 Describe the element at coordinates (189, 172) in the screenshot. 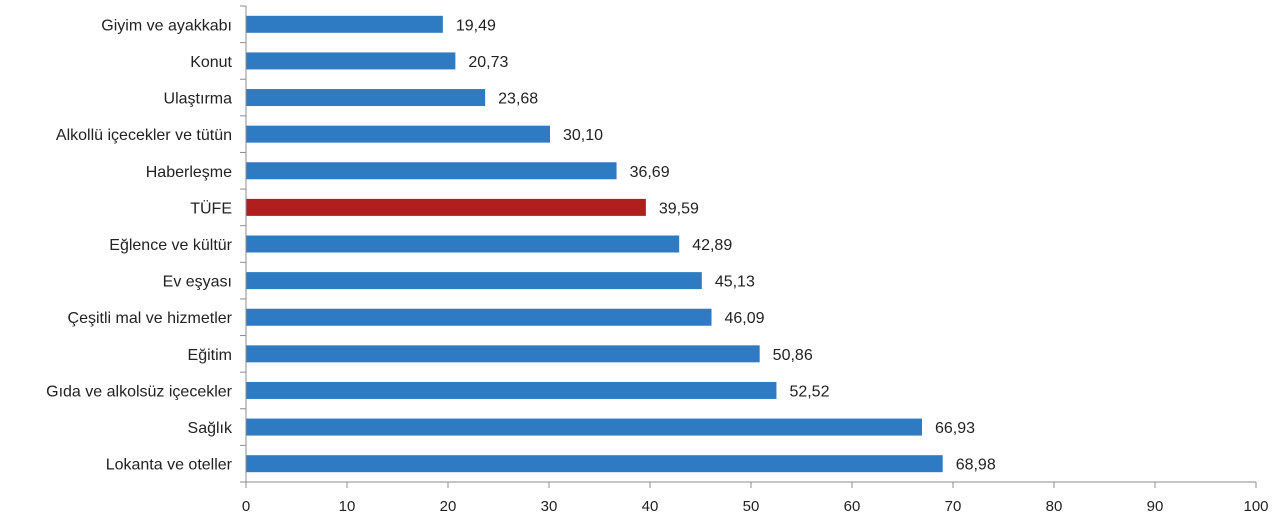

I see `category-label: Haberleşme` at that location.